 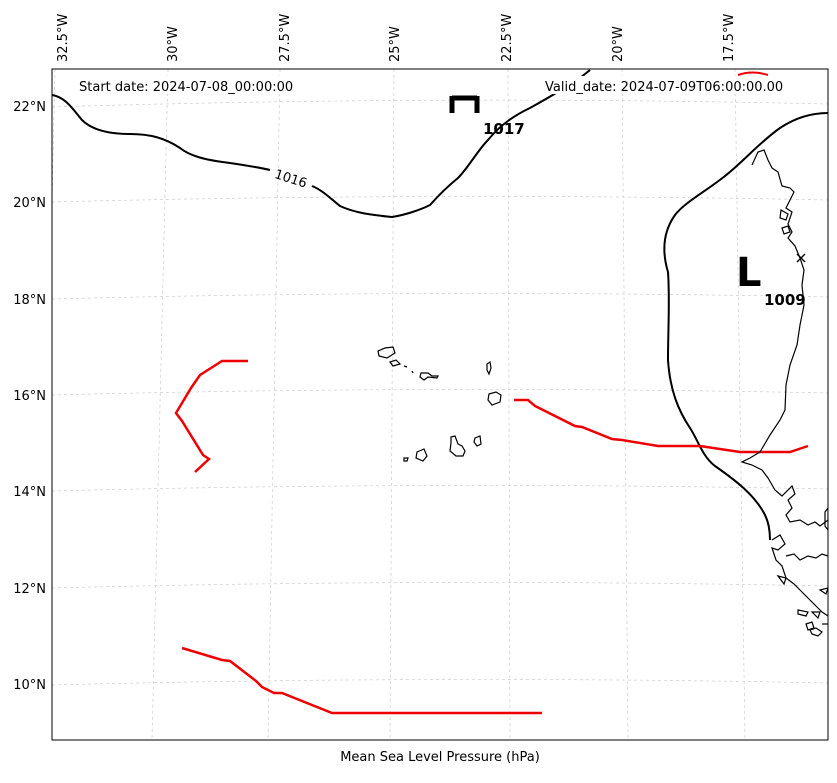 I want to click on lon-tick-label: 17.5°W, so click(x=729, y=38).